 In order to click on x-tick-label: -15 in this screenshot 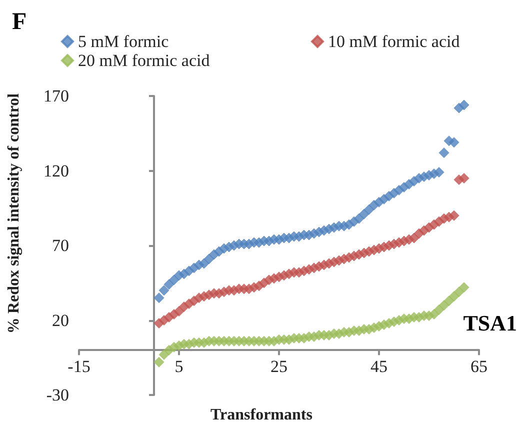, I will do `click(79, 366)`.